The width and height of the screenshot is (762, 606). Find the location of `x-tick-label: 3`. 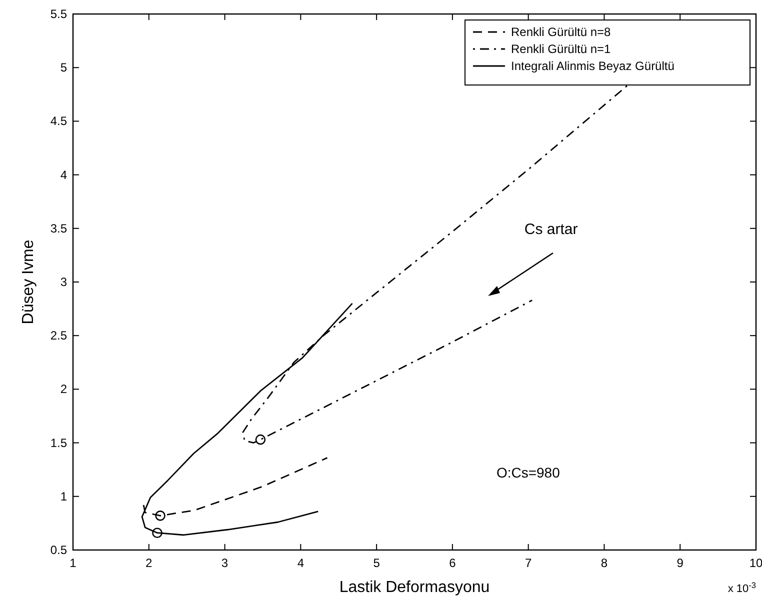

x-tick-label: 3 is located at coordinates (224, 563).